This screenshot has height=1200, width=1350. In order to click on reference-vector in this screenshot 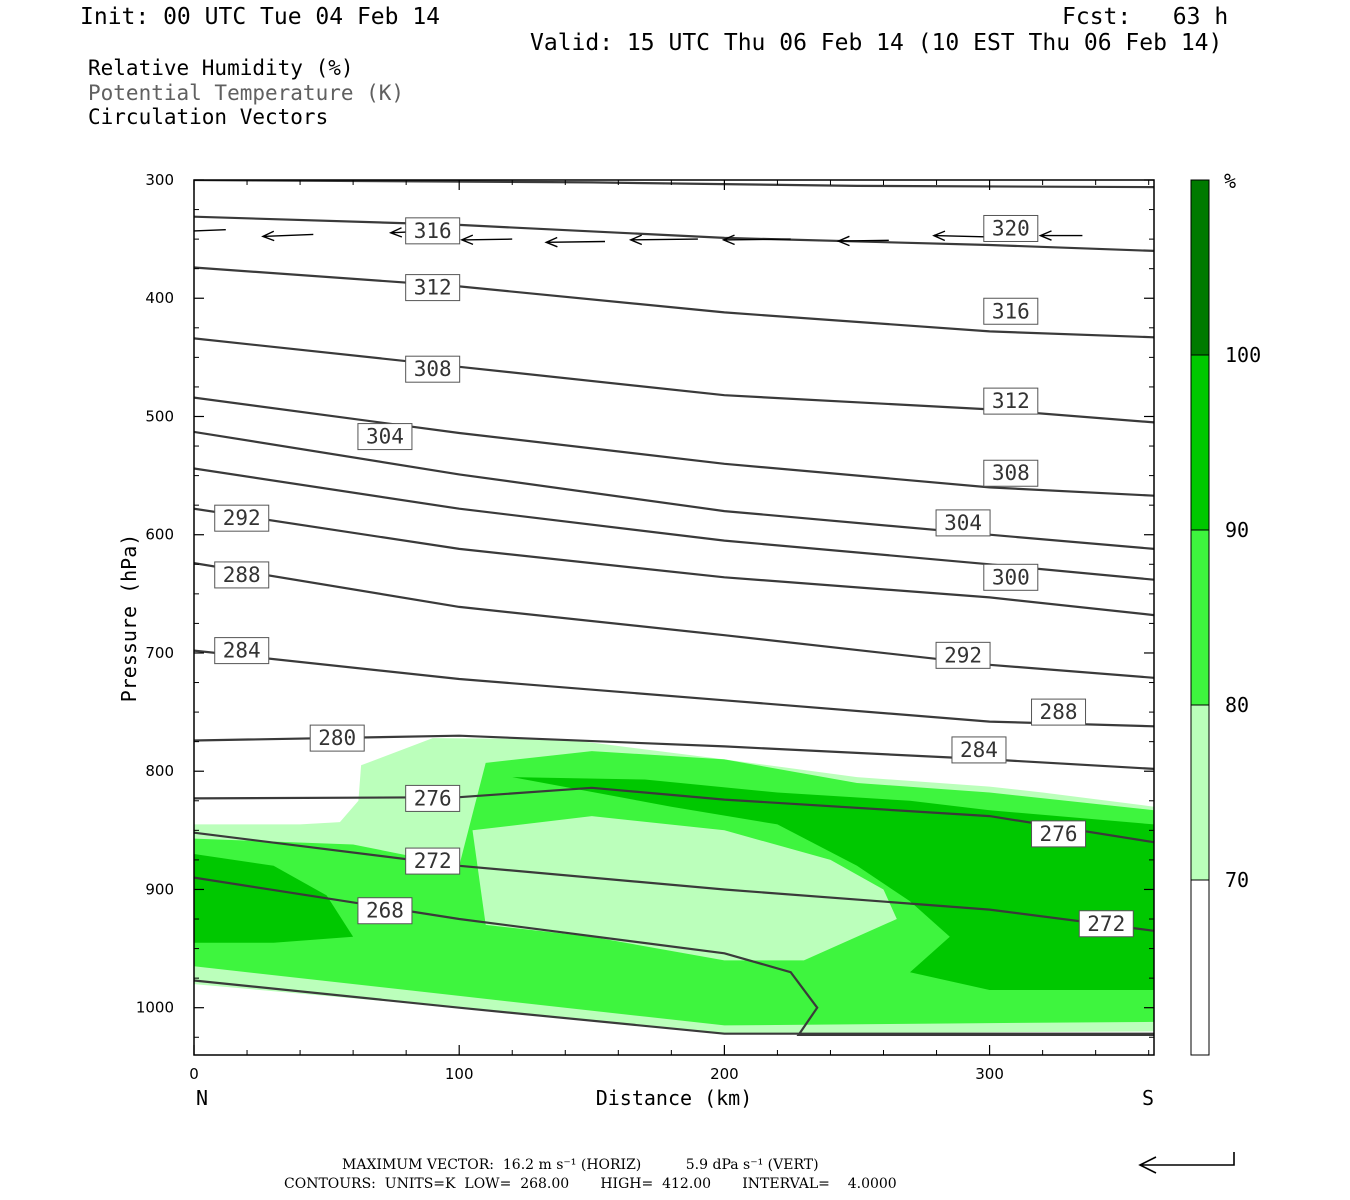, I will do `click(1186, 1163)`.